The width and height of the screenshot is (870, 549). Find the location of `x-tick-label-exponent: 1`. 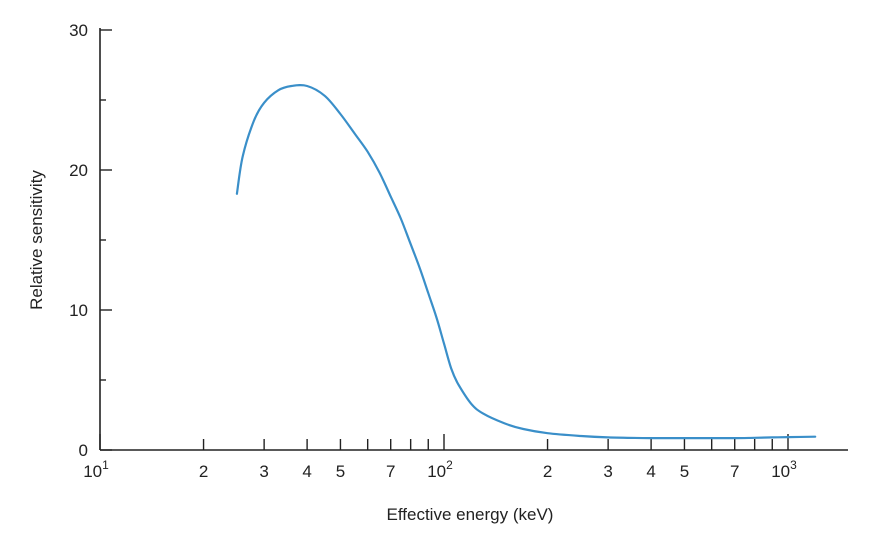

x-tick-label-exponent: 1 is located at coordinates (105, 465).